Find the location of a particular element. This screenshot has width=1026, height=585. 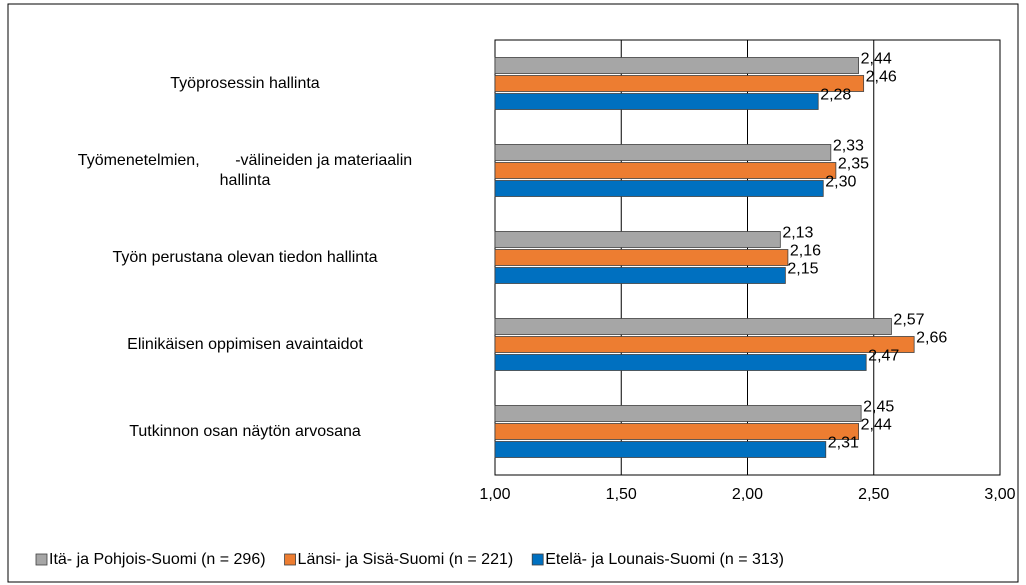

value-label: 2,33 is located at coordinates (848, 146).